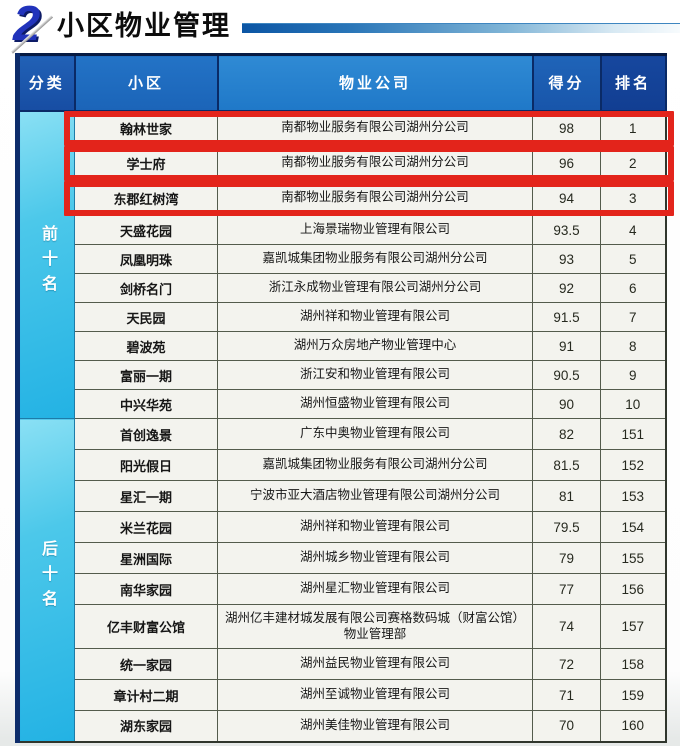  I want to click on community-cell: 章计村二期, so click(146, 695).